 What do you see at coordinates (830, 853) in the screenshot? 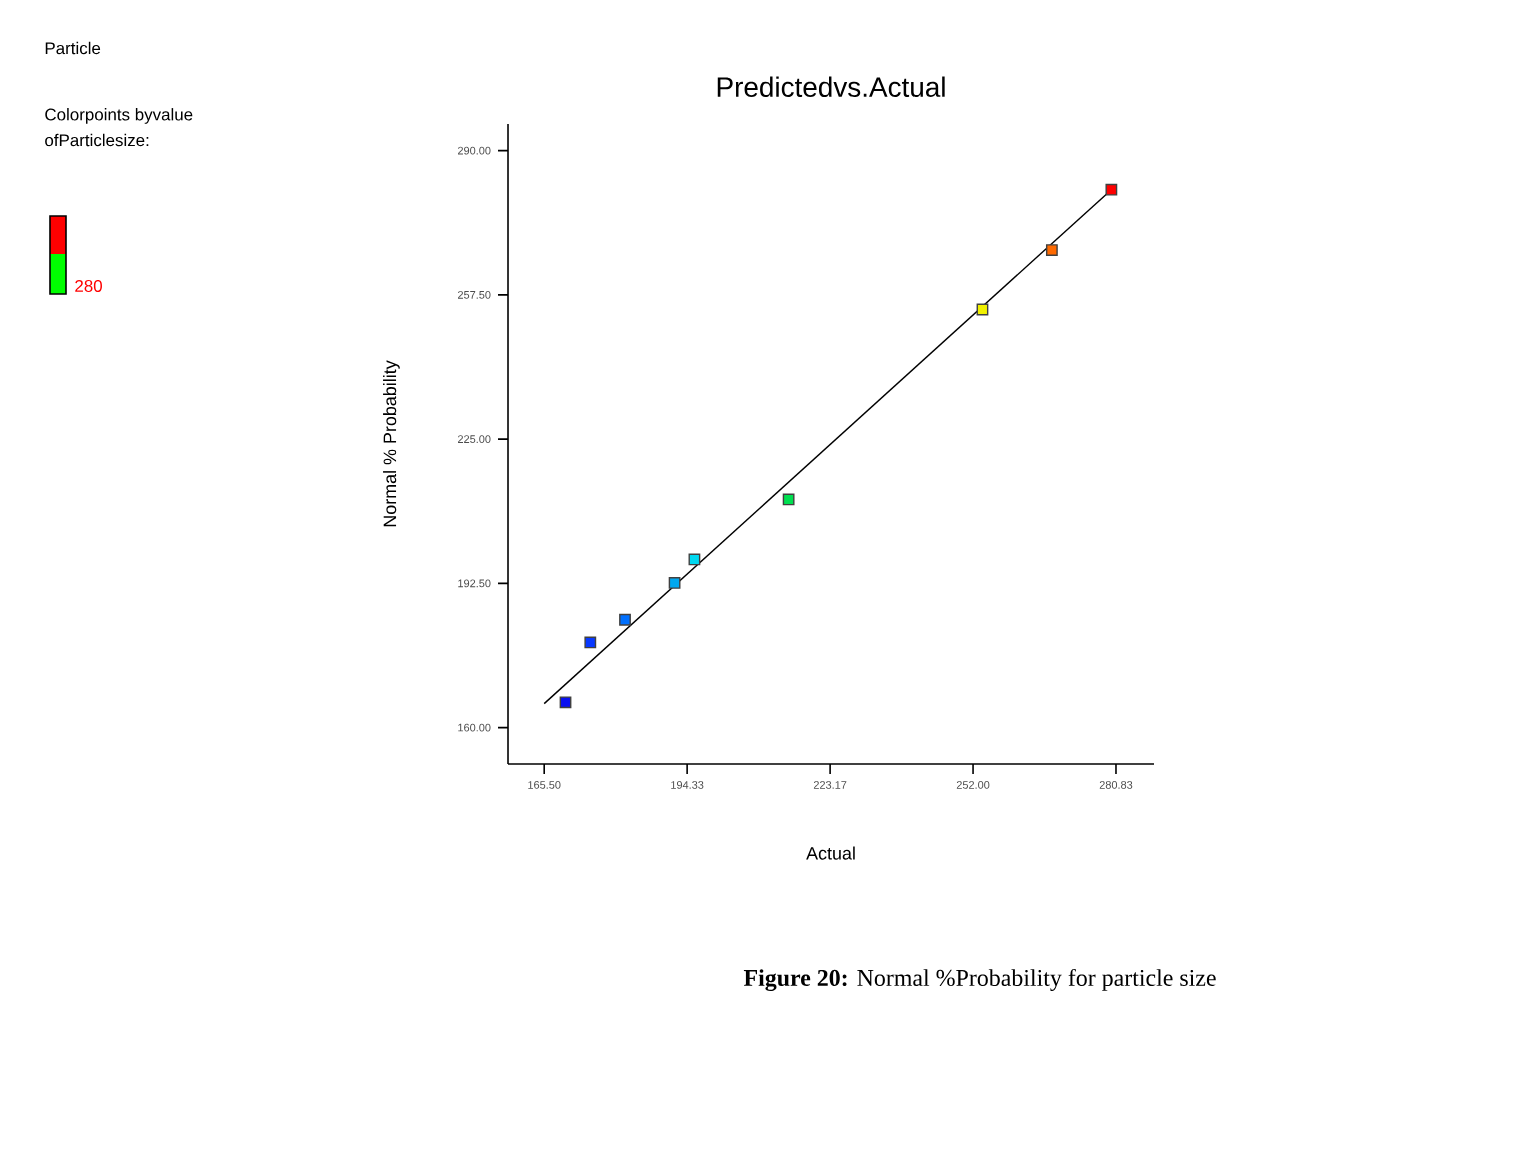
I see `x-axis-title: Actual` at bounding box center [830, 853].